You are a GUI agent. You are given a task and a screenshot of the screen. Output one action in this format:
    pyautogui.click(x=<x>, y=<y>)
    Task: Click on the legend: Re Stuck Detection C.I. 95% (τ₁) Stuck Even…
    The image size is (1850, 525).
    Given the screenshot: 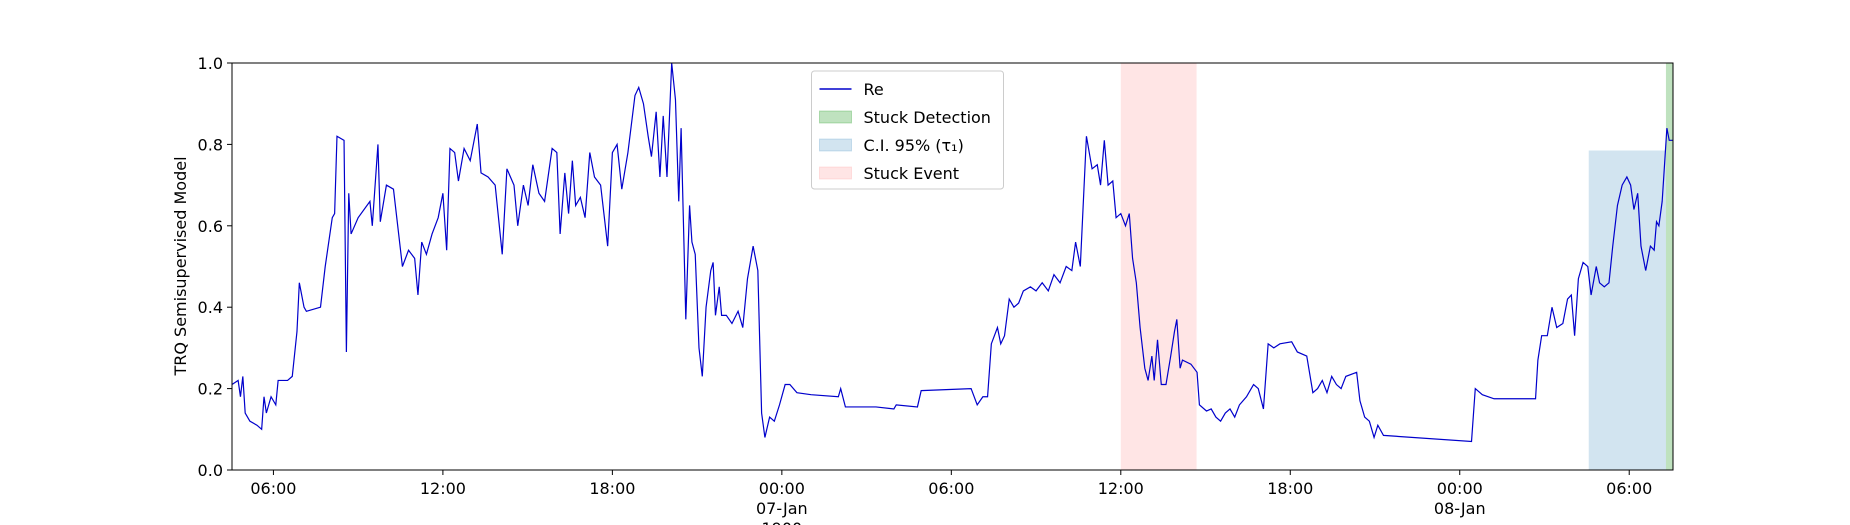 What is the action you would take?
    pyautogui.click(x=907, y=130)
    